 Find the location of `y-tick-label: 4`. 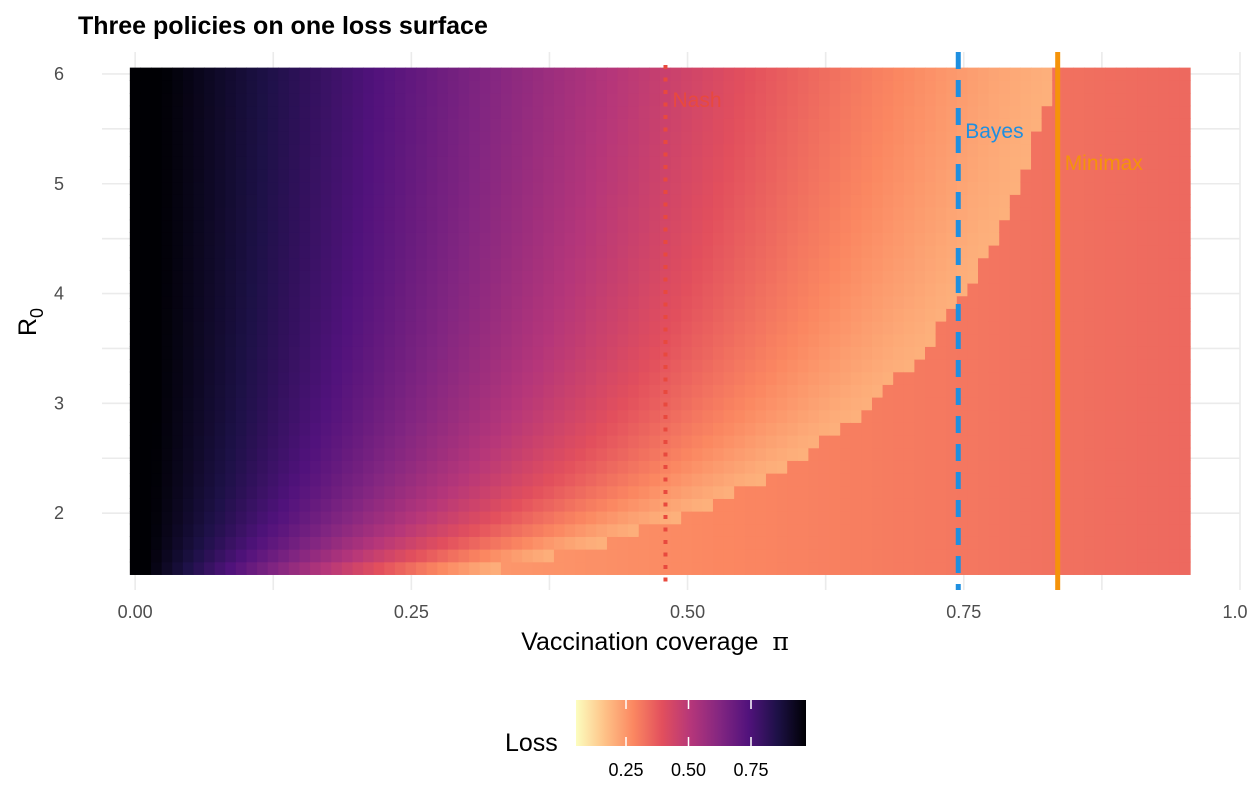

y-tick-label: 4 is located at coordinates (59, 294).